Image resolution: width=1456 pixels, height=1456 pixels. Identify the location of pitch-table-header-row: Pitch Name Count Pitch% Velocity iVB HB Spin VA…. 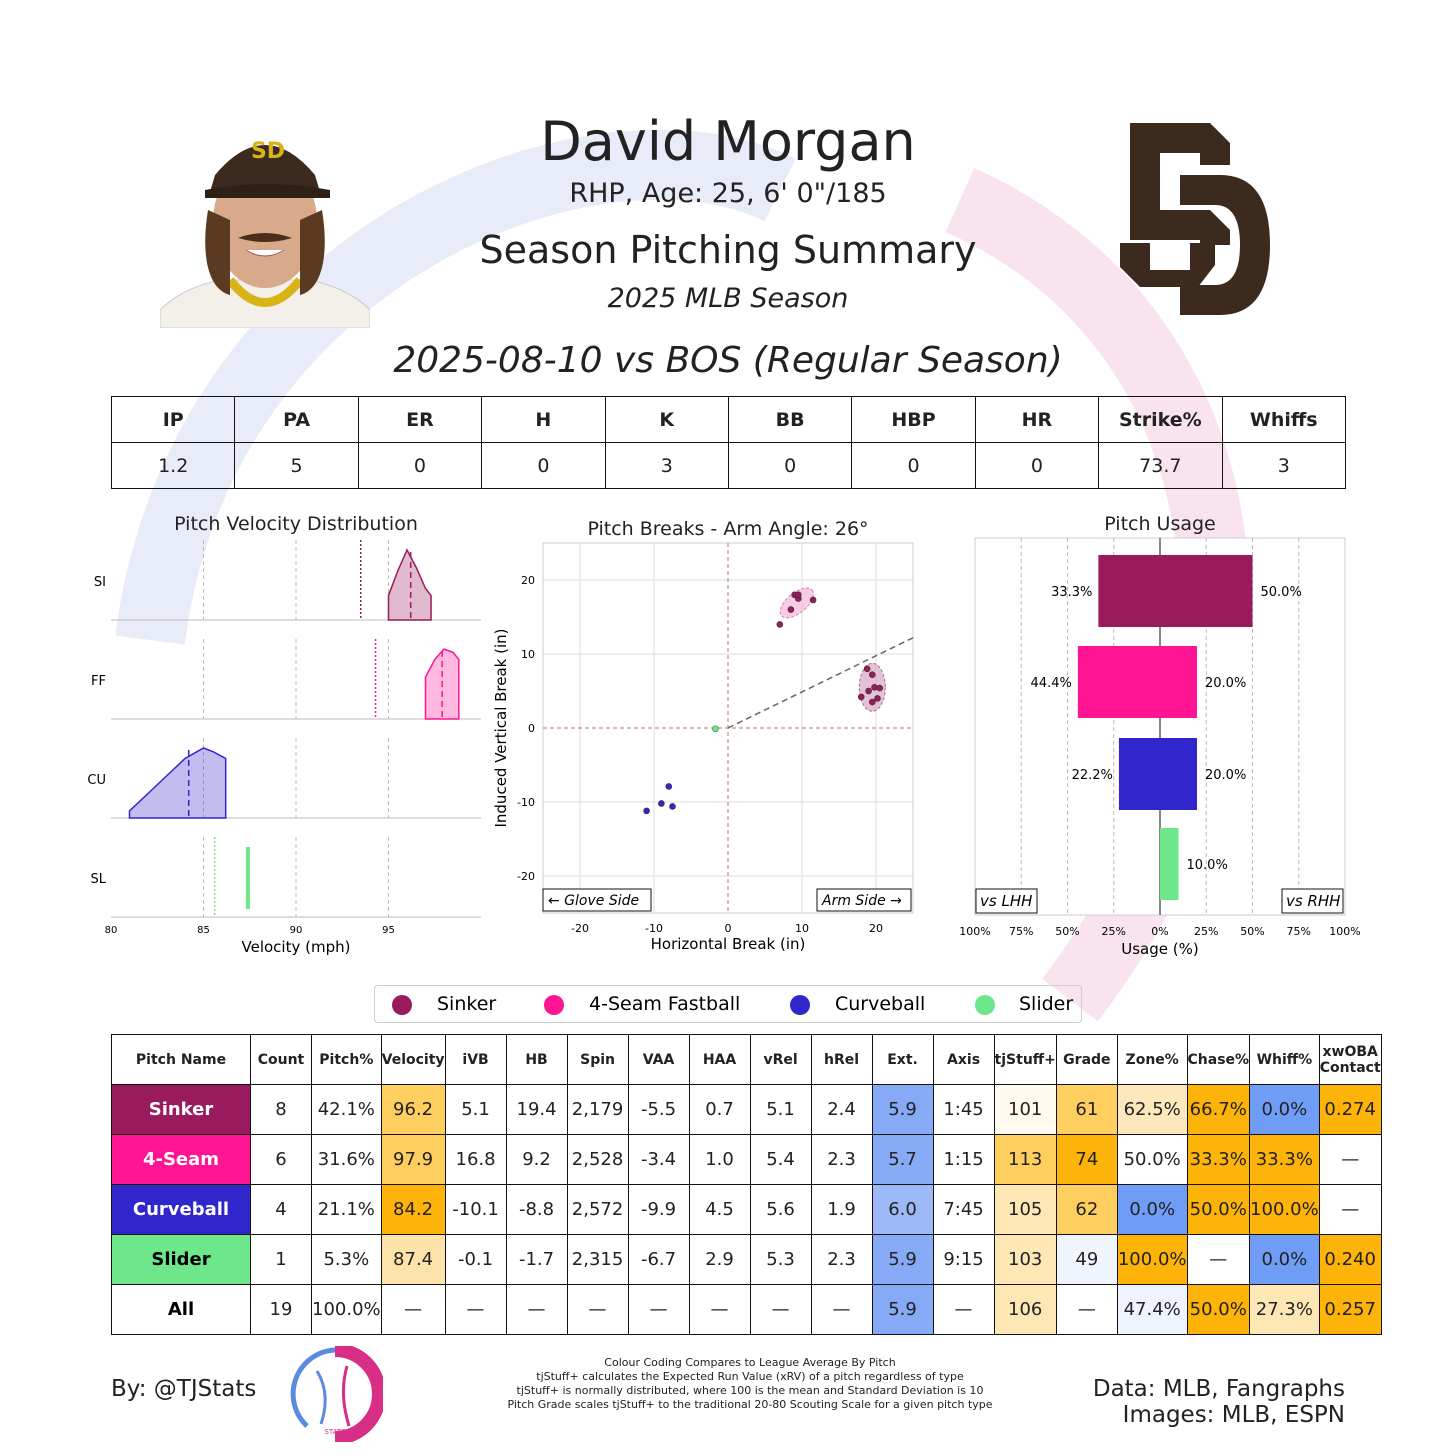
(746, 1059).